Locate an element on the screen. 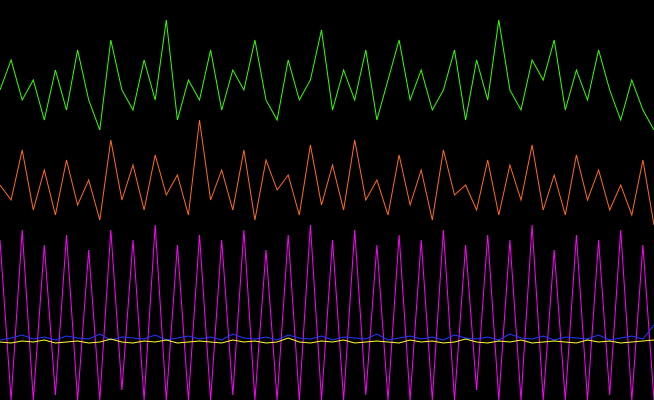  trace-line is located at coordinates (327, 340).